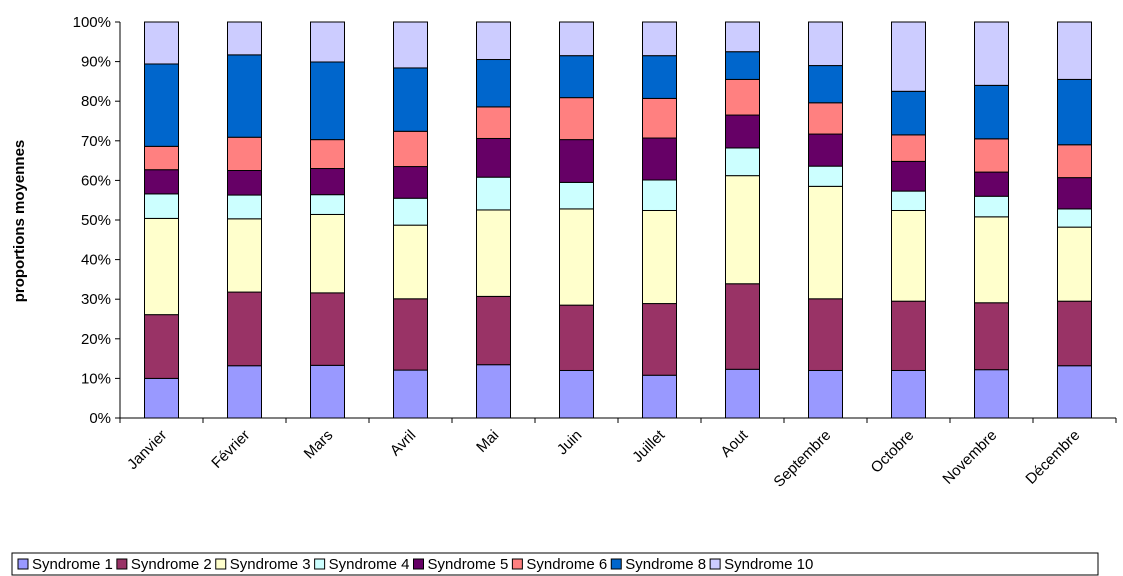 This screenshot has width=1123, height=576. What do you see at coordinates (566, 564) in the screenshot?
I see `legend-label: Syndrome 6` at bounding box center [566, 564].